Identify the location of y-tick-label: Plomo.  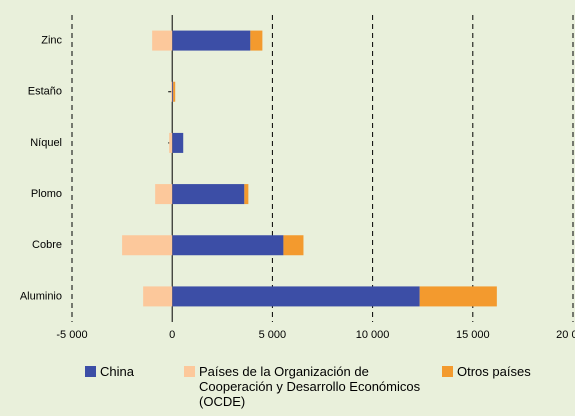
(46, 194).